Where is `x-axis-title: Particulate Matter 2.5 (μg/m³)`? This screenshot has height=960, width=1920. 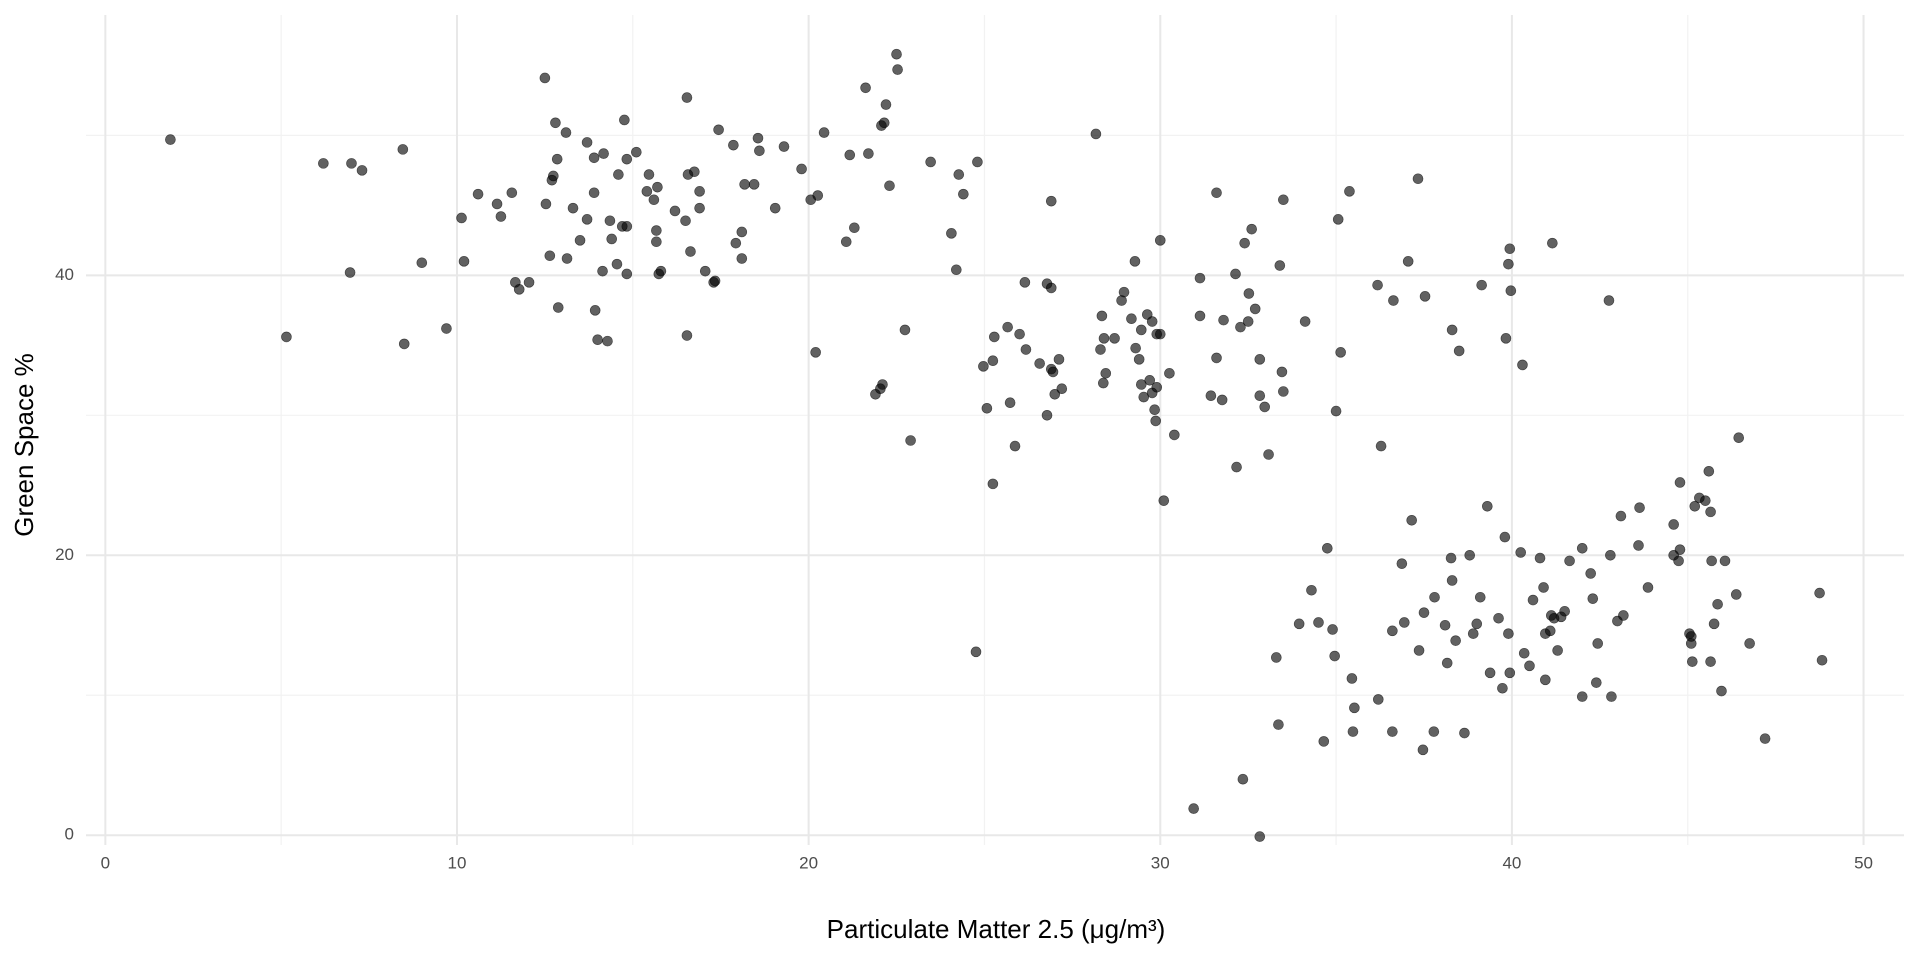
x-axis-title: Particulate Matter 2.5 (μg/m³) is located at coordinates (996, 929).